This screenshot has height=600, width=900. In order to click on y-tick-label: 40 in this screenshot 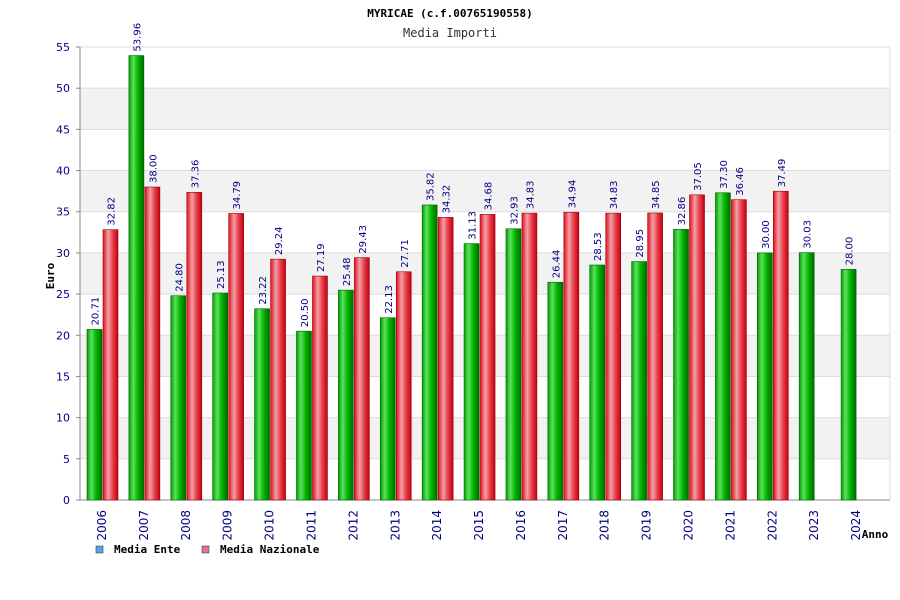, I will do `click(63, 171)`.